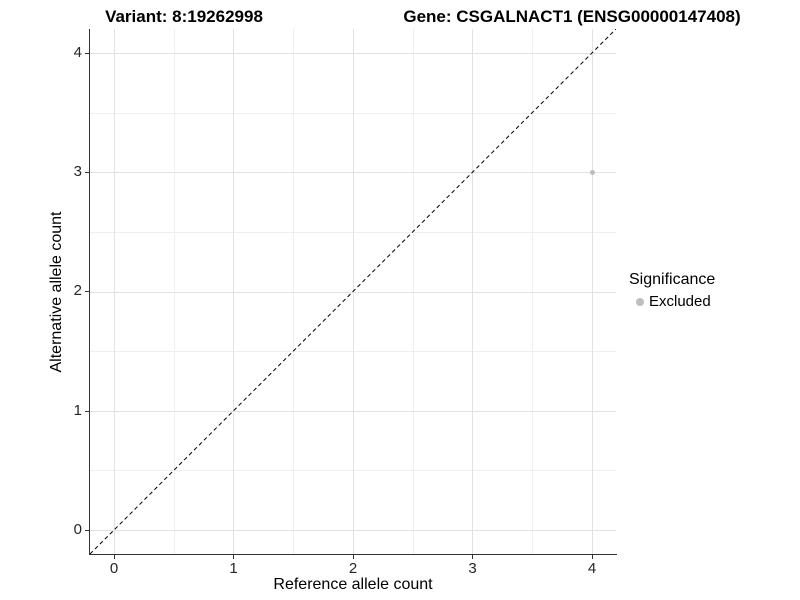  Describe the element at coordinates (233, 568) in the screenshot. I see `x-tick-label: 1` at that location.